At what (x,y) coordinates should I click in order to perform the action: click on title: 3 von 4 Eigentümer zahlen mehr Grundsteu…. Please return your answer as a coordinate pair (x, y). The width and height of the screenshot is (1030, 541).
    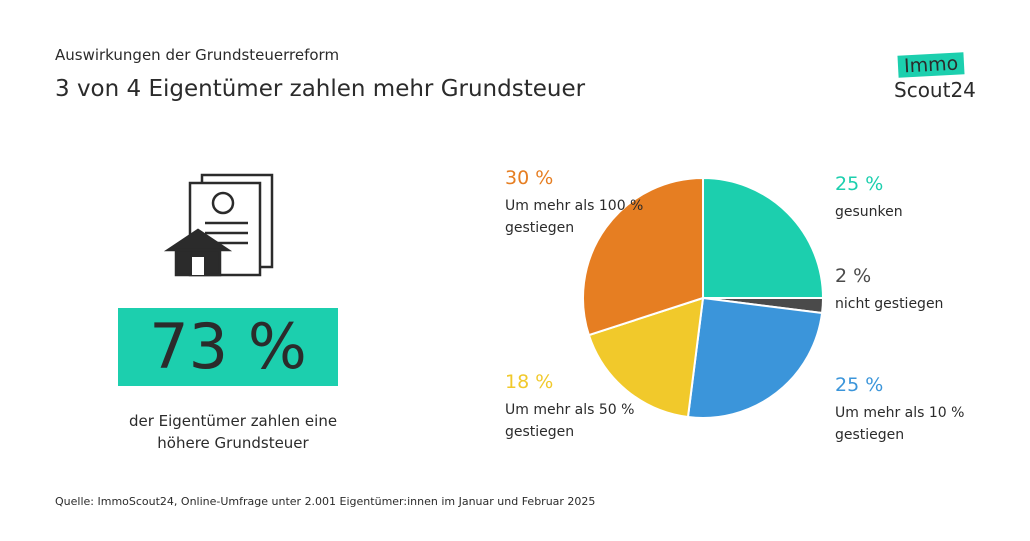
    Looking at the image, I should click on (320, 89).